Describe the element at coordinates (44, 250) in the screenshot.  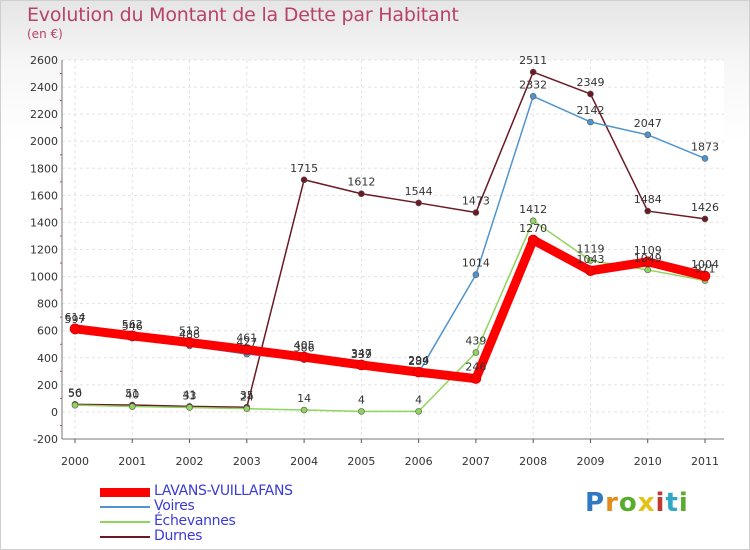
I see `y-tick-label: 1200` at that location.